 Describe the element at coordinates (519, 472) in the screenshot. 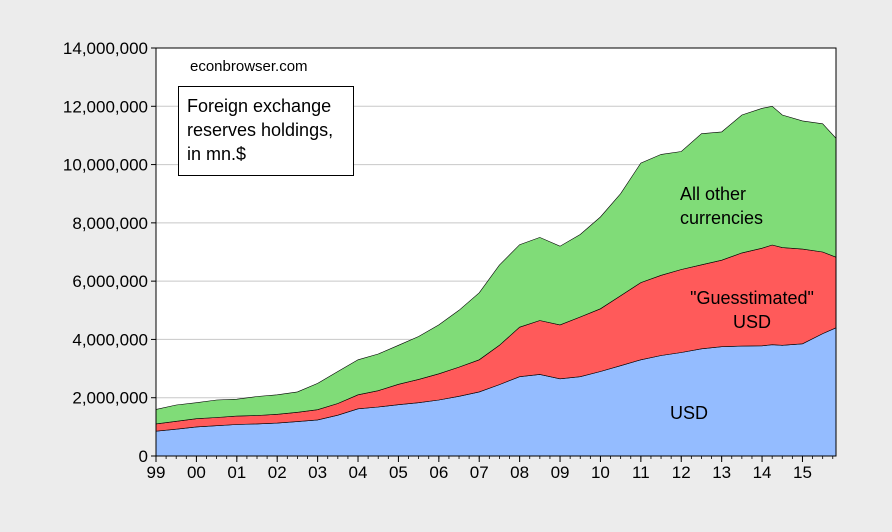

I see `x-tick-label-9: 08` at that location.